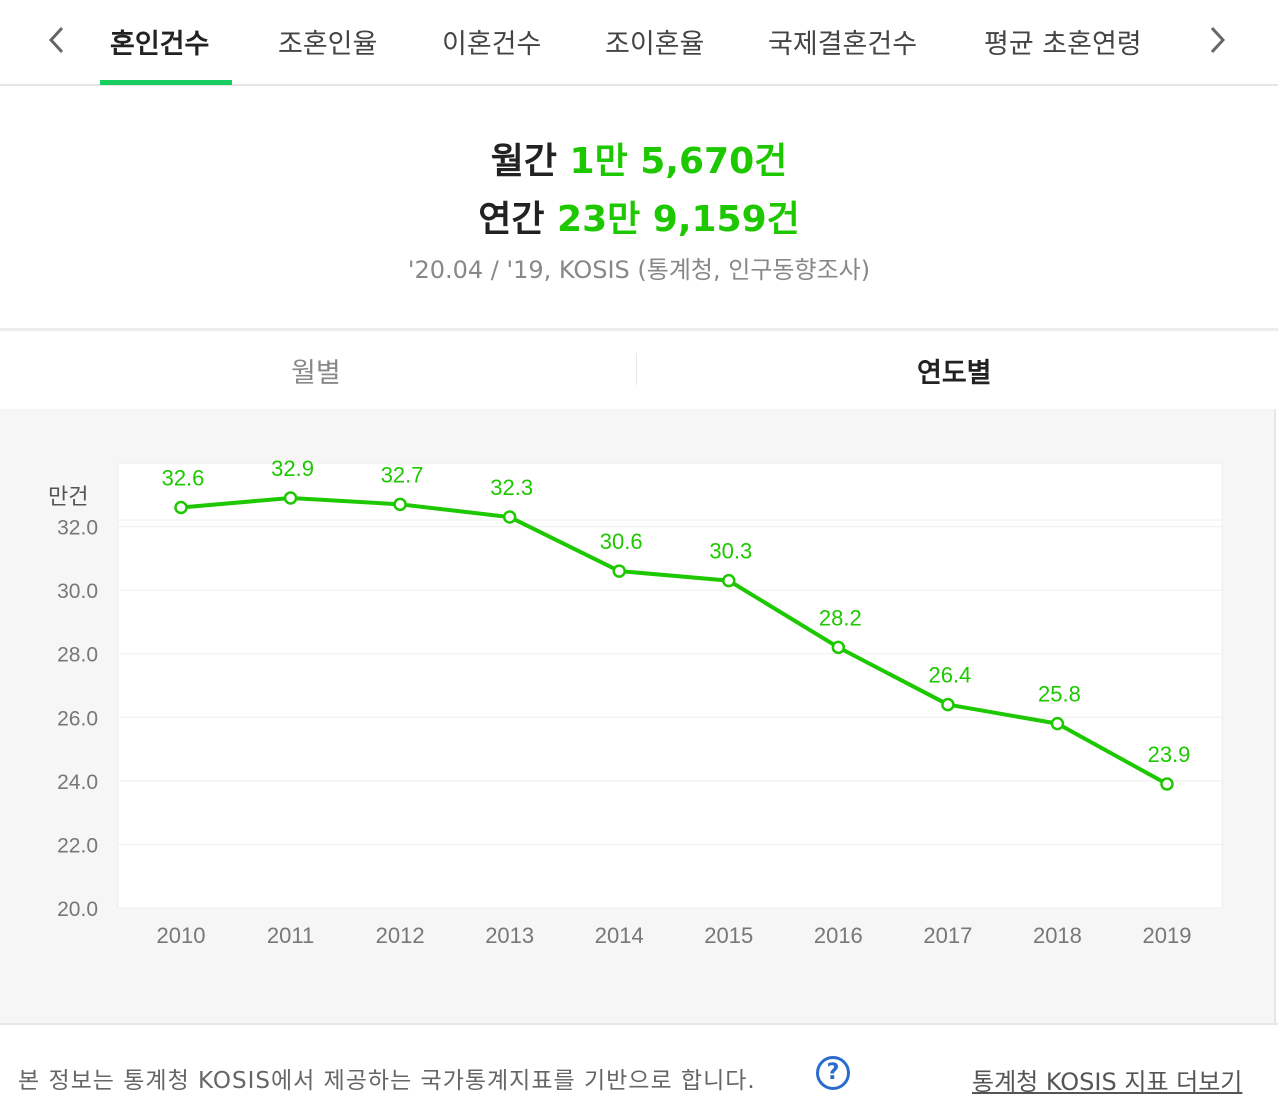 Image resolution: width=1280 pixels, height=1103 pixels. What do you see at coordinates (833, 1073) in the screenshot?
I see `question-icon: ?` at bounding box center [833, 1073].